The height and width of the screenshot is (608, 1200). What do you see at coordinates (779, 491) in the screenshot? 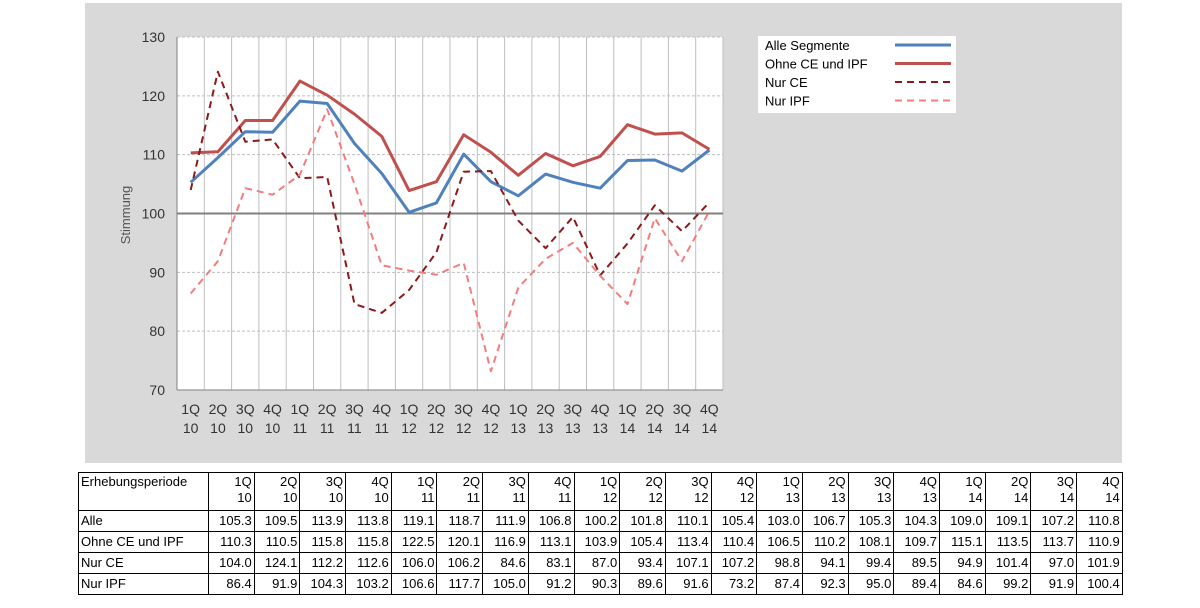
I see `table-header-cell: 1Q 13` at bounding box center [779, 491].